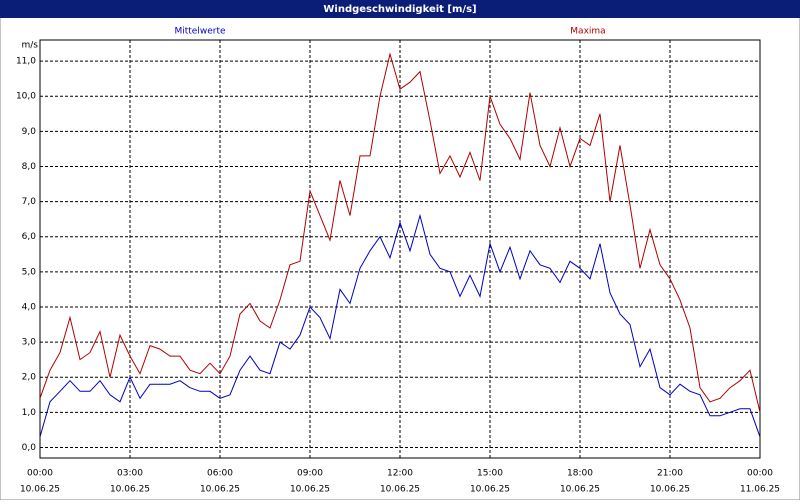 The width and height of the screenshot is (800, 504). I want to click on y-tick-label: 1,0, so click(29, 413).